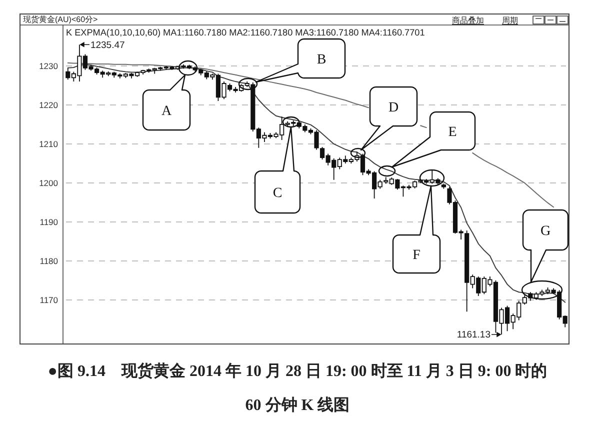  I want to click on annotation: 商品叠加, so click(468, 20).